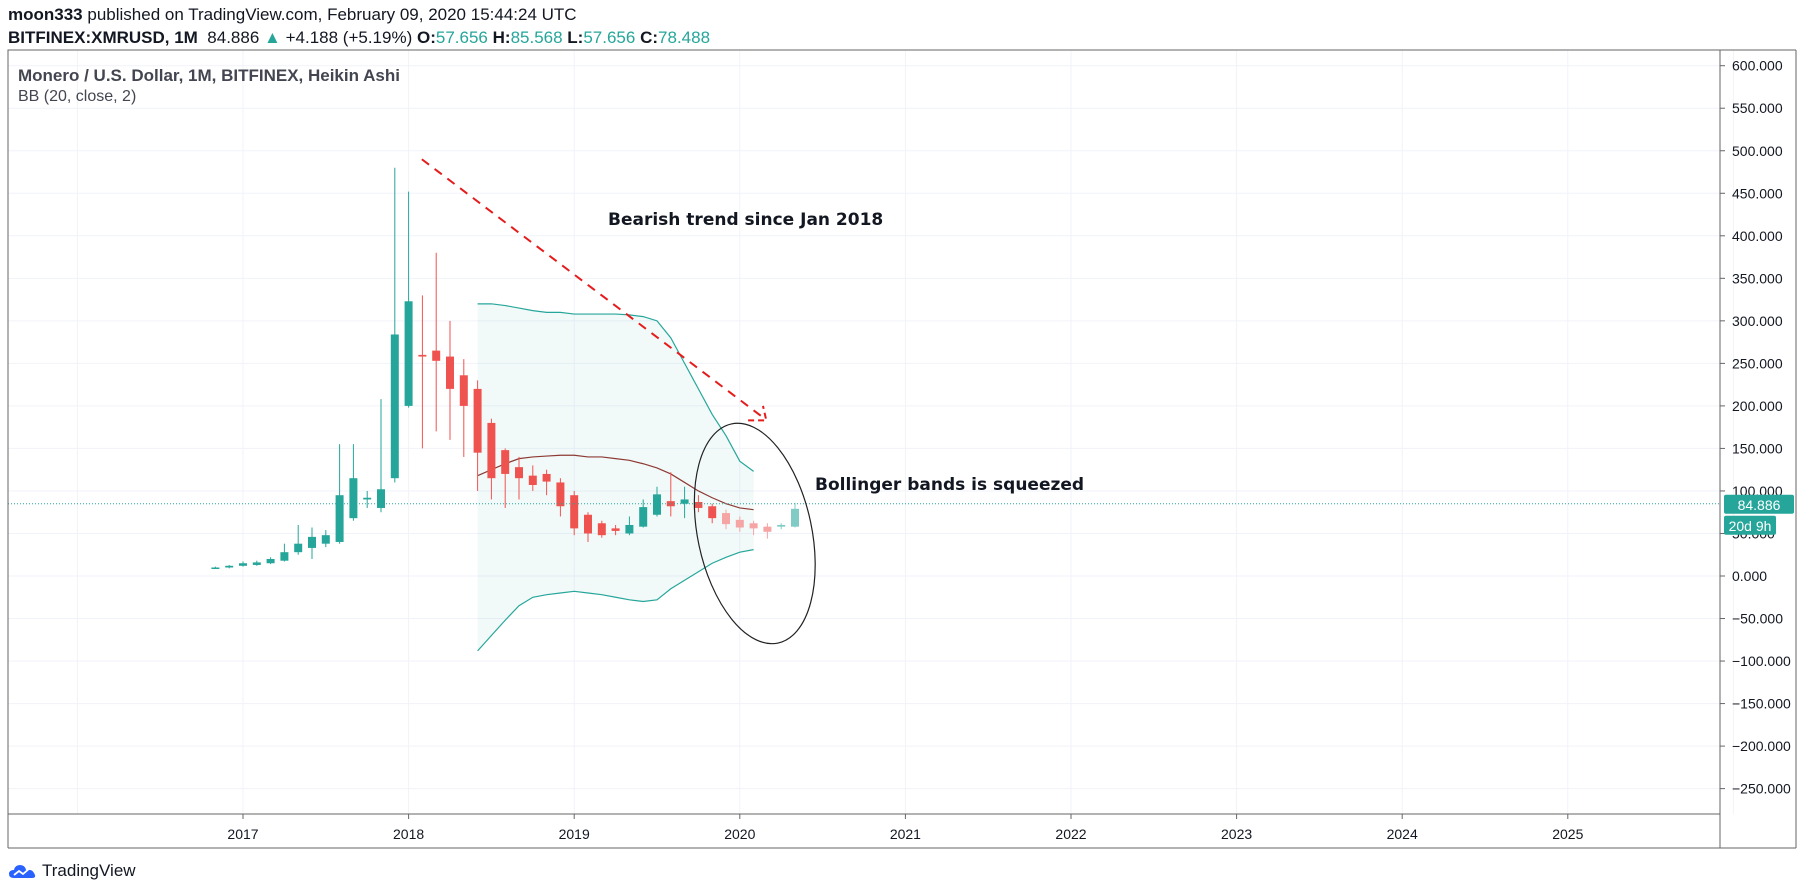  I want to click on y-tick-label: −100.000, so click(1761, 661).